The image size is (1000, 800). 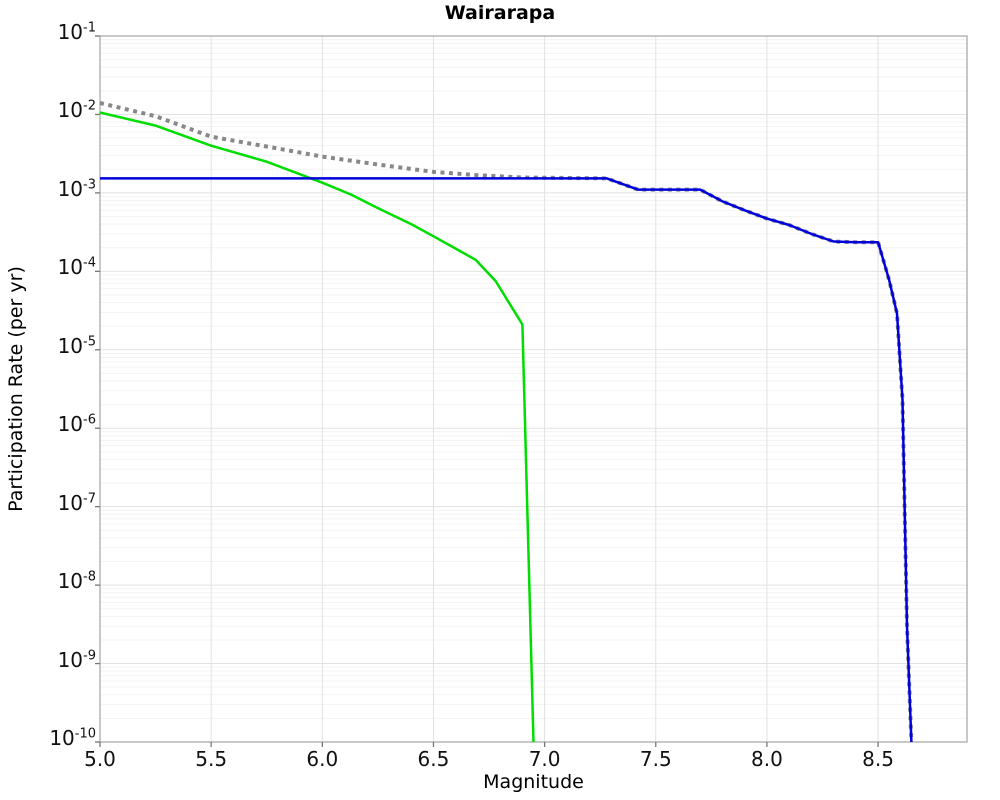 What do you see at coordinates (544, 759) in the screenshot?
I see `x-tick-label: 7.0` at bounding box center [544, 759].